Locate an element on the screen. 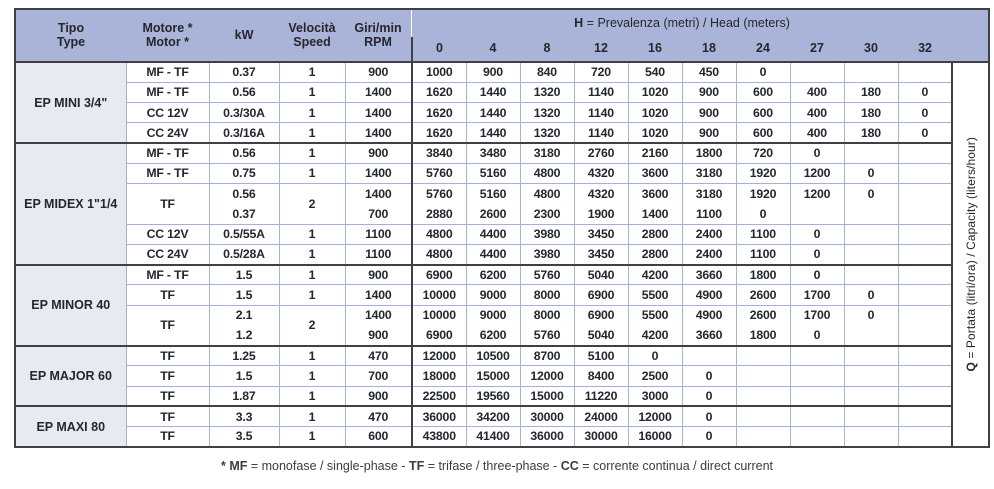 The width and height of the screenshot is (994, 489). capacity-cell: 2400 is located at coordinates (708, 234).